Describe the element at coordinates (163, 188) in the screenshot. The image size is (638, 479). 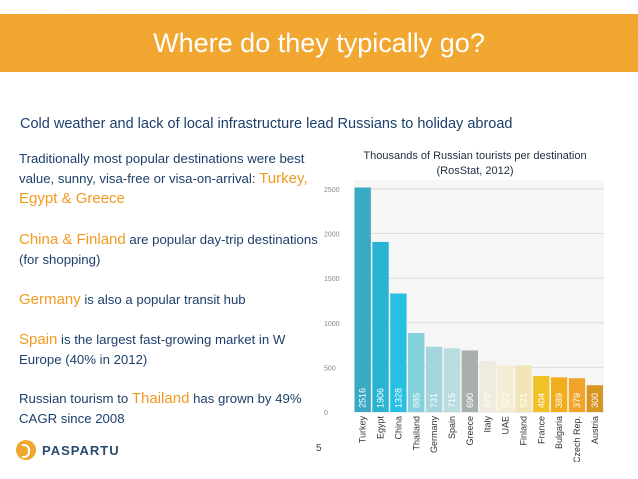
I see `highlight-turkey-egypt-greece: Turkey, Egypt & Greece` at that location.